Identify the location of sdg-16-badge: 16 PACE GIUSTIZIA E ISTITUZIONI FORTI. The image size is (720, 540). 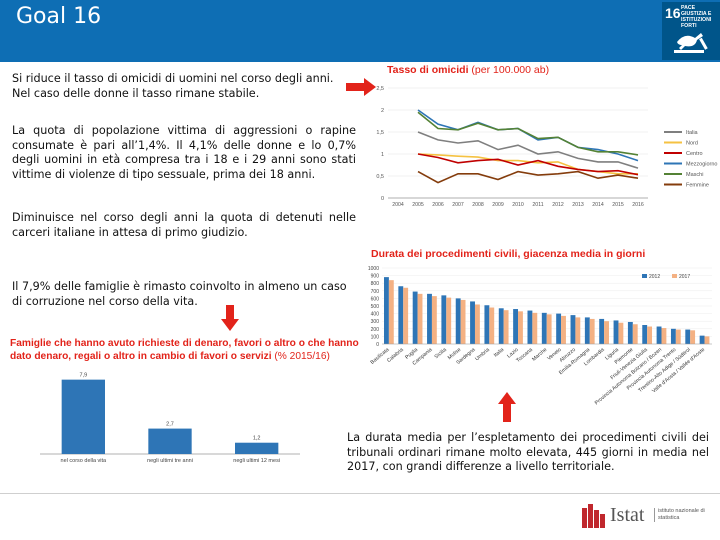
(691, 31).